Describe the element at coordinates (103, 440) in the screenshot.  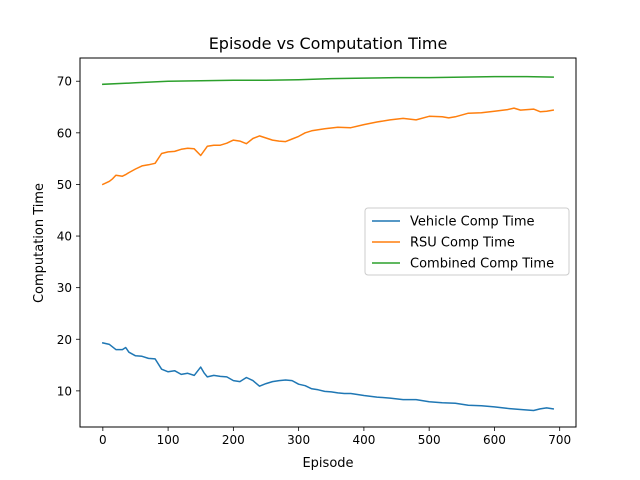
I see `x-tick-label-0: 0` at that location.